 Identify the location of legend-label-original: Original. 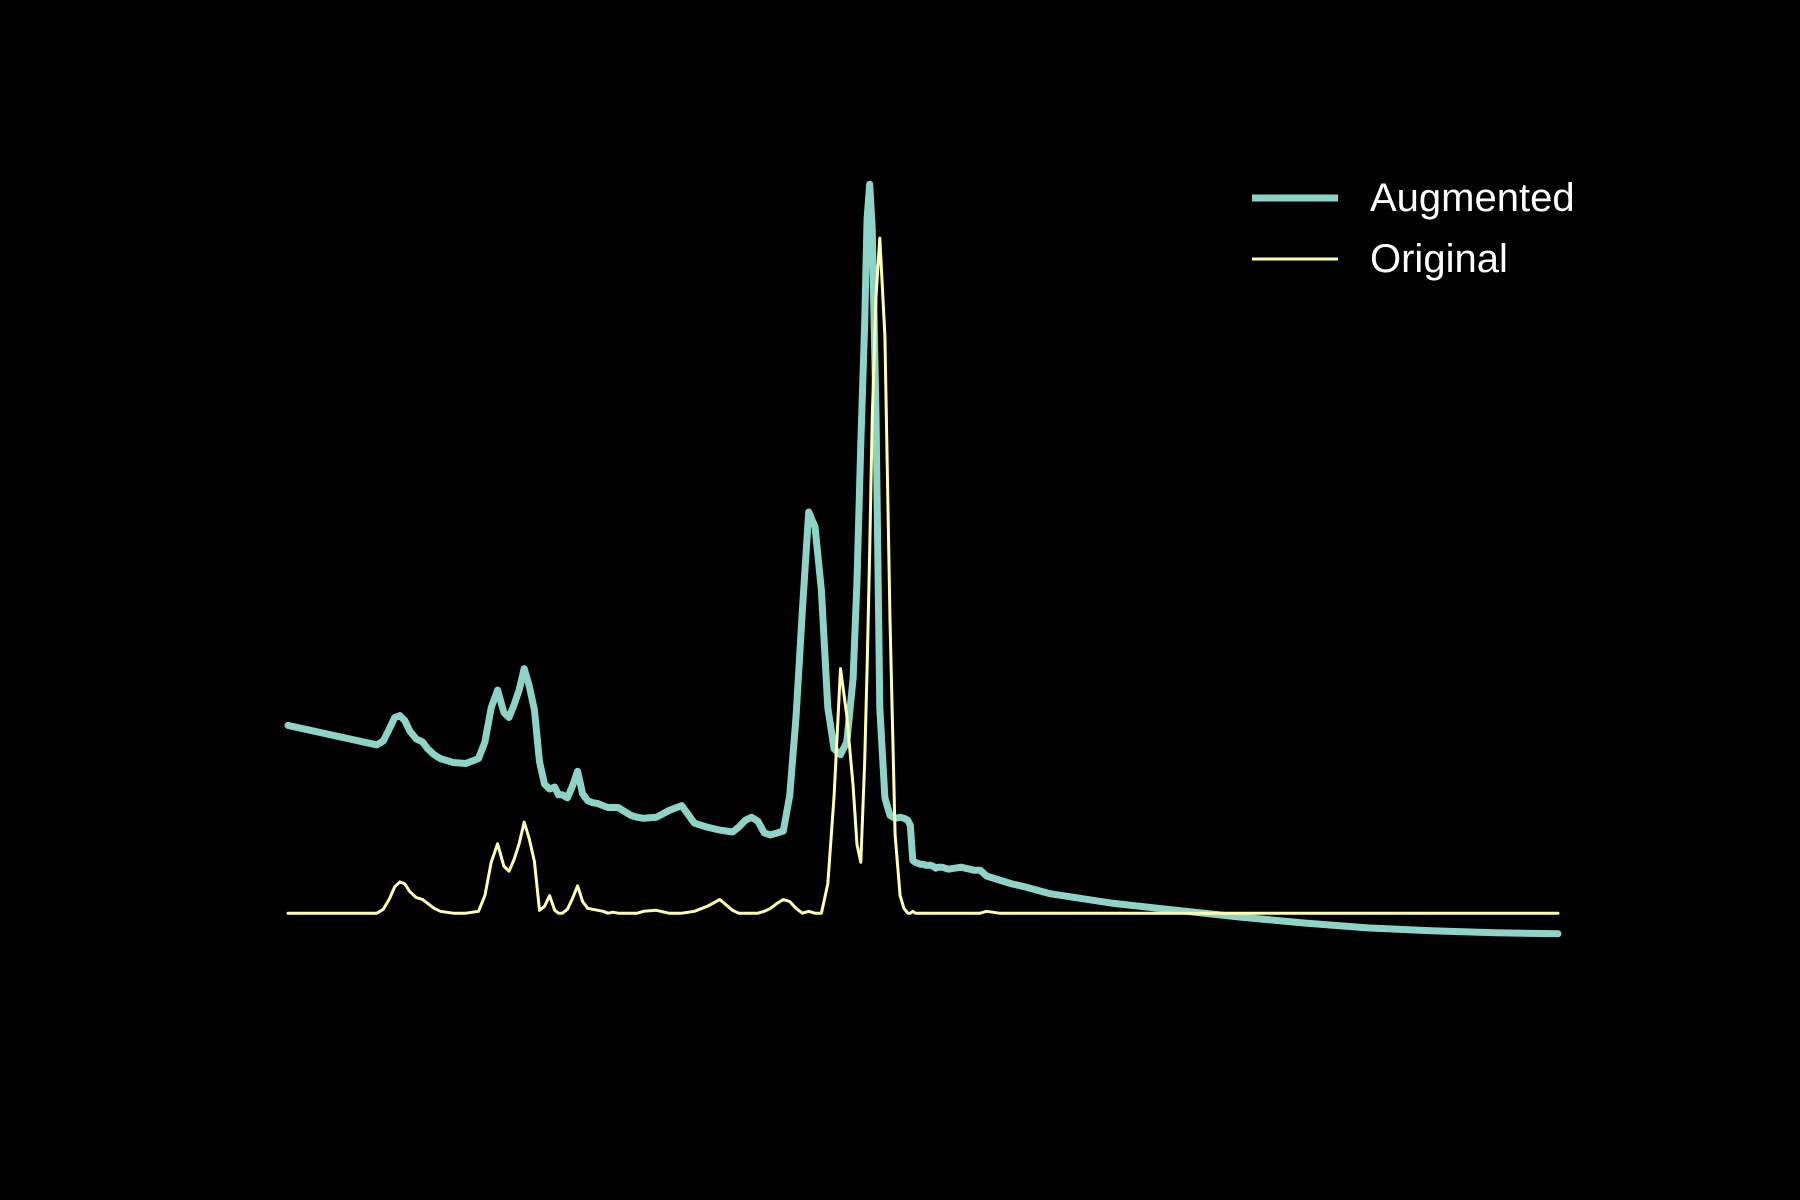
(1439, 259).